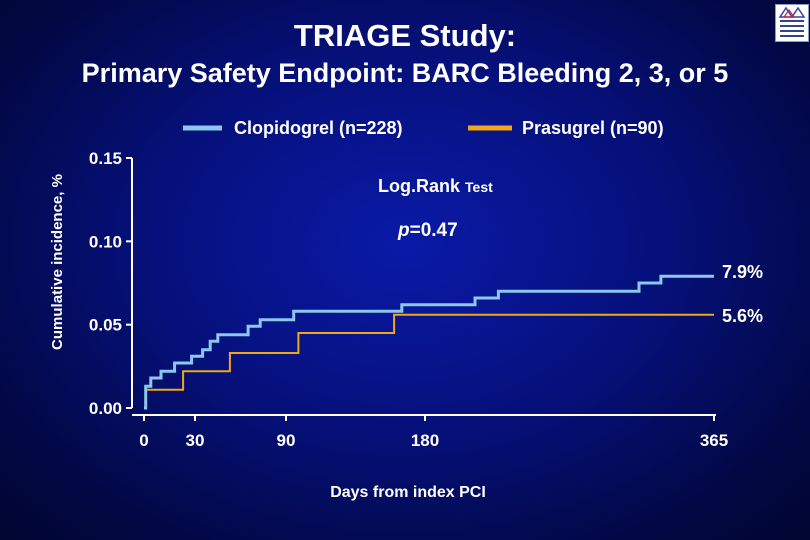 This screenshot has height=540, width=810. What do you see at coordinates (425, 440) in the screenshot?
I see `x-tick-label: 180` at bounding box center [425, 440].